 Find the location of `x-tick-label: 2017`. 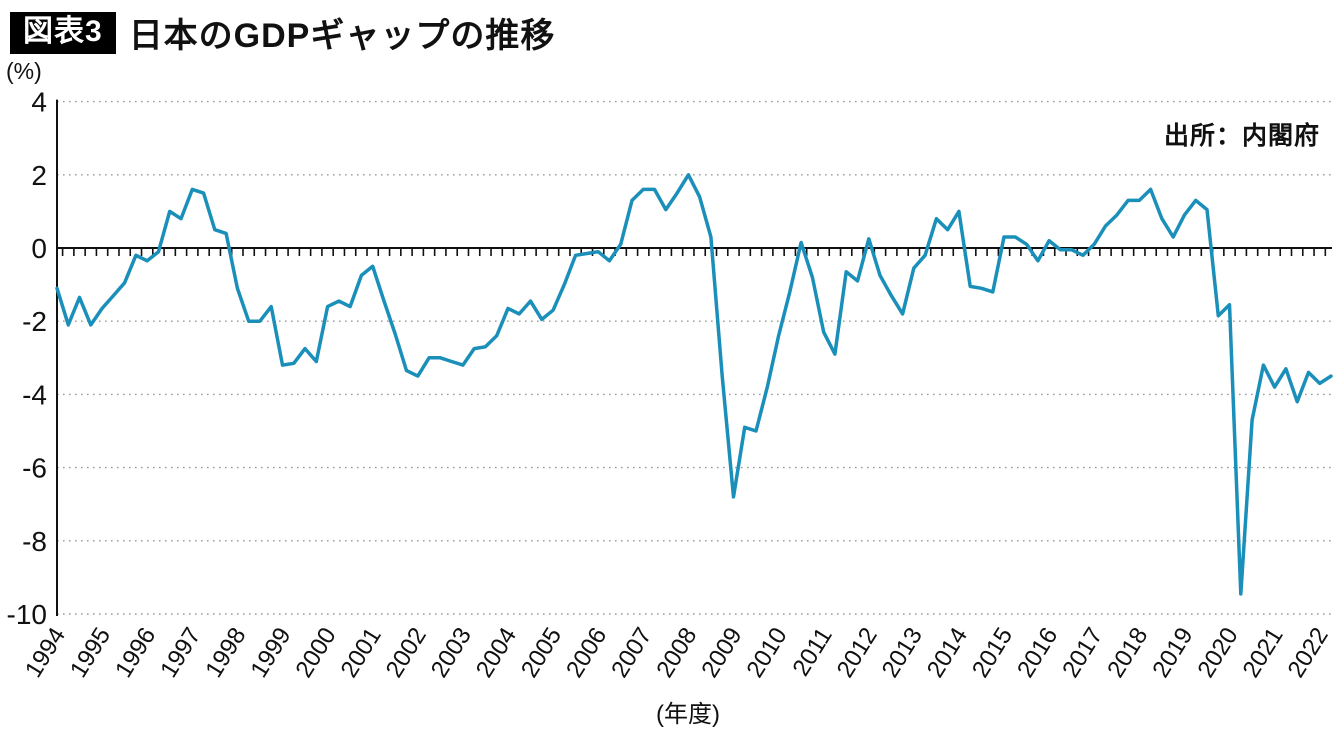

x-tick-label: 2017 is located at coordinates (1082, 653).